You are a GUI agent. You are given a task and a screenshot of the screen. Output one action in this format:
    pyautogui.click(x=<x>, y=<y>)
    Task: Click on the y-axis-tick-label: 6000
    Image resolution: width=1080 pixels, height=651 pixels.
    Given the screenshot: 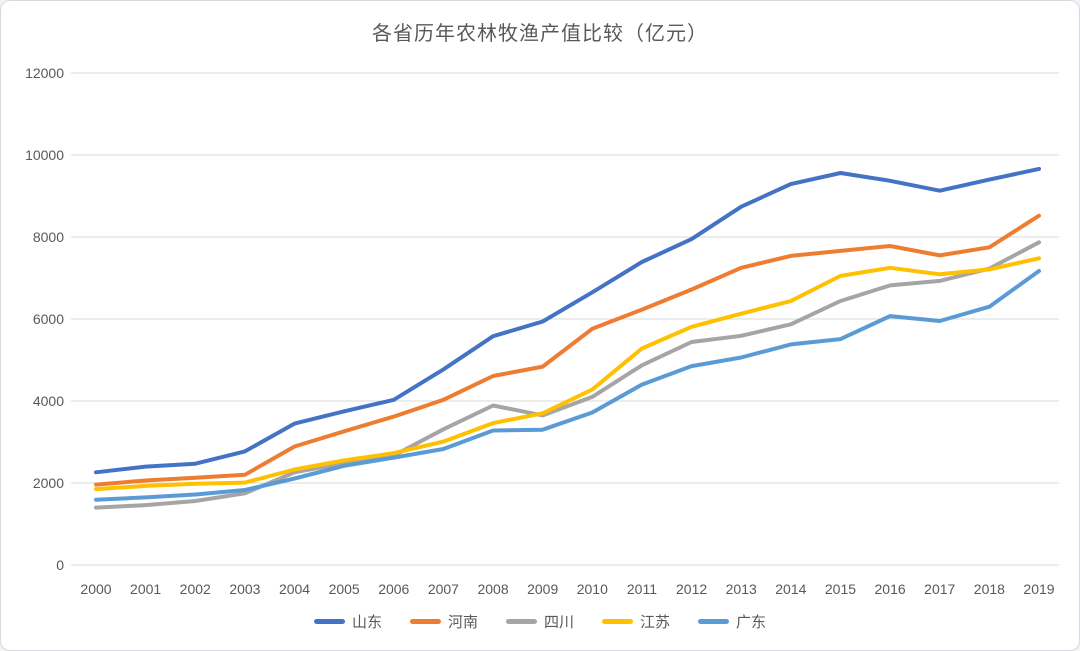 What is the action you would take?
    pyautogui.click(x=48, y=319)
    